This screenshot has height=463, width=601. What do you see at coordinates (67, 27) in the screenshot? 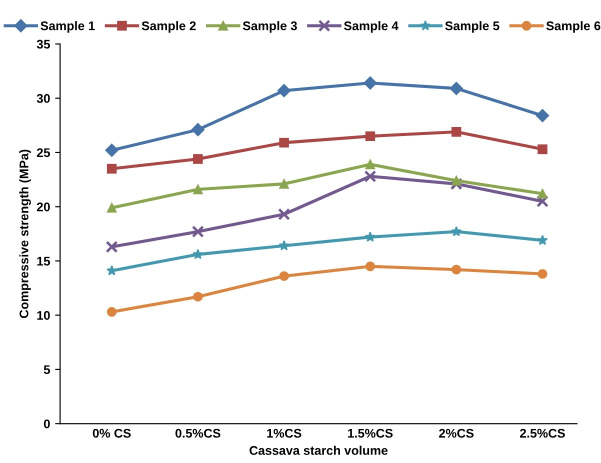
I see `legend-label: Sample 1` at bounding box center [67, 27].